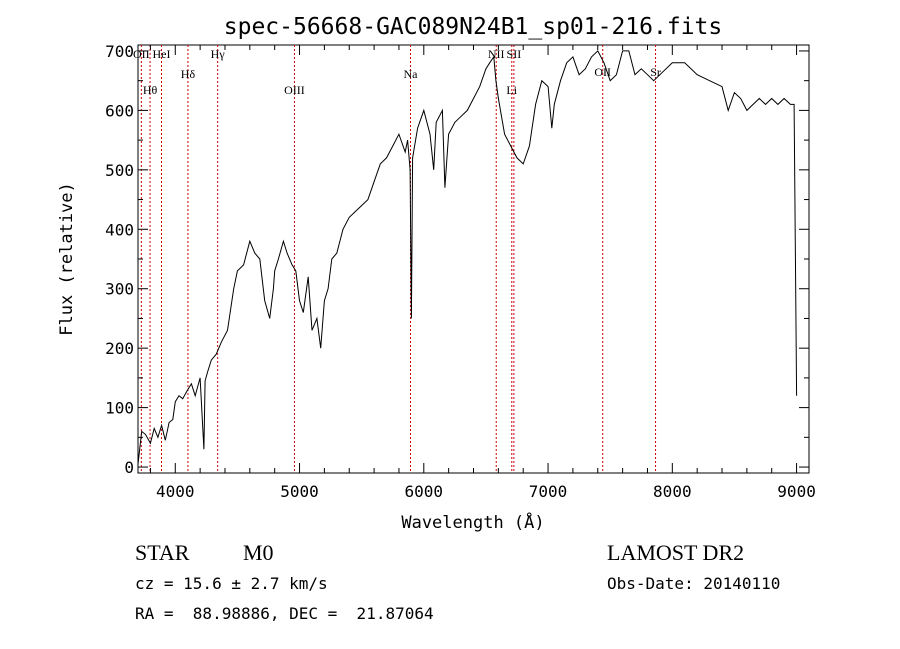 This screenshot has height=649, width=900. What do you see at coordinates (119, 51) in the screenshot?
I see `y-tick-label: 700` at bounding box center [119, 51].